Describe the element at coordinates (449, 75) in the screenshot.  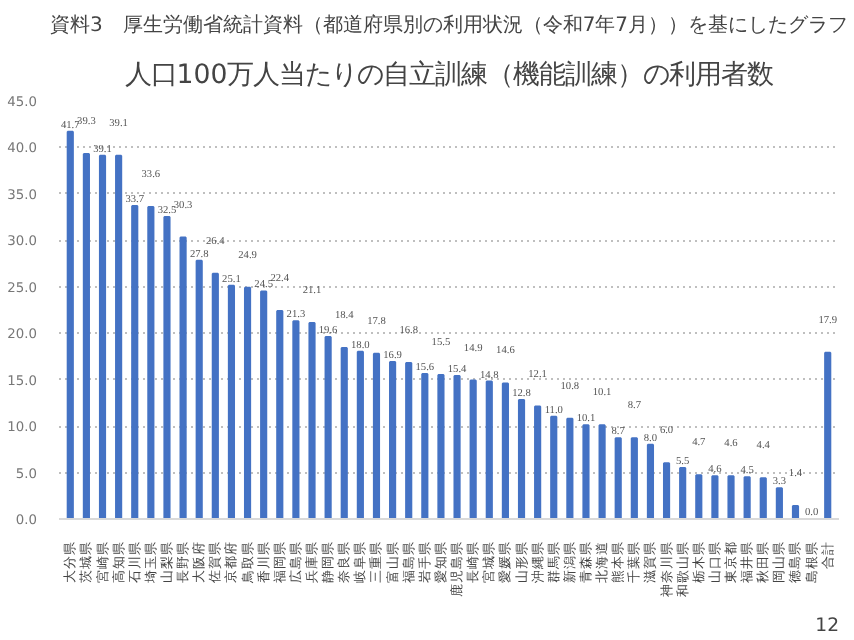
I see `chart-title: 人口100万人当たりの自立訓練（機能訓練）の利用者数` at that location.